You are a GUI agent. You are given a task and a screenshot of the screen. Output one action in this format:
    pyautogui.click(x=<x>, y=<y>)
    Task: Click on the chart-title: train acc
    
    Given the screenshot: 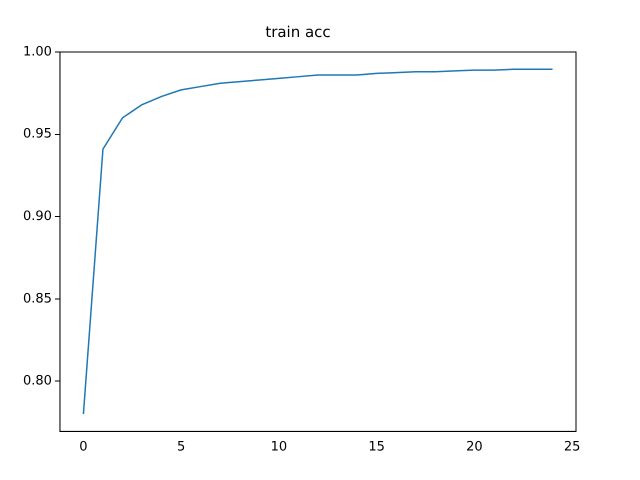 What is the action you would take?
    pyautogui.click(x=298, y=31)
    